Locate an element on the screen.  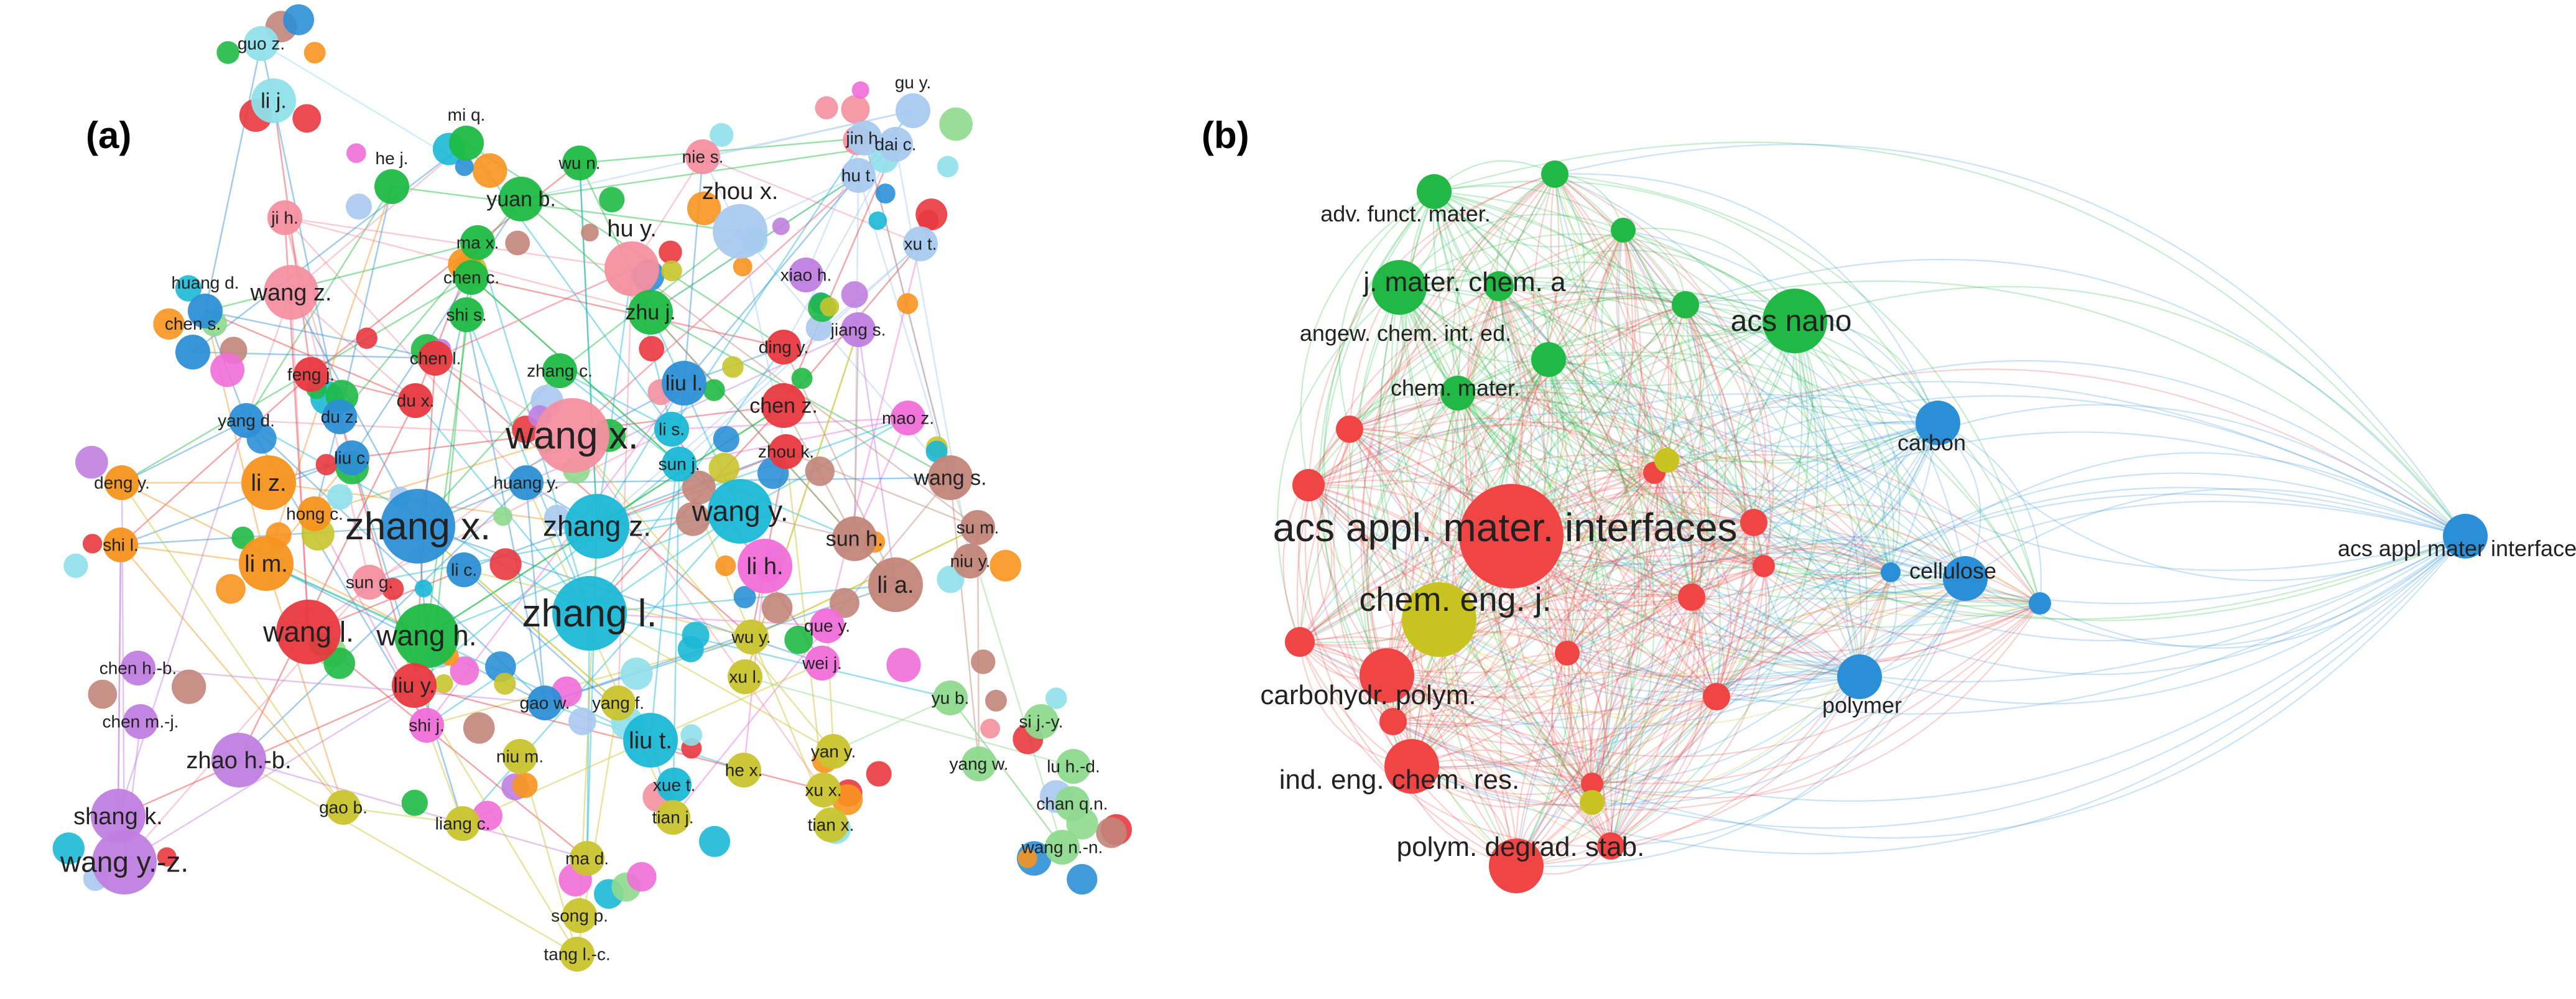
author-node-li-m: li m. is located at coordinates (267, 563).